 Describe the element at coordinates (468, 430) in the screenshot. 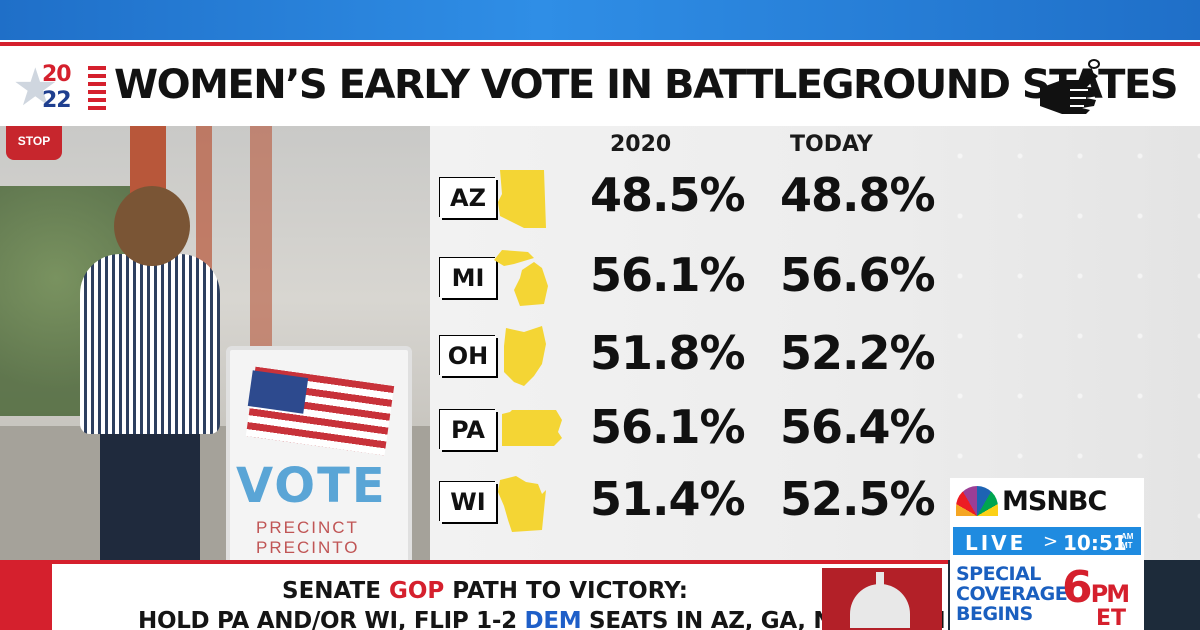

I see `state-label-pa: PA` at that location.